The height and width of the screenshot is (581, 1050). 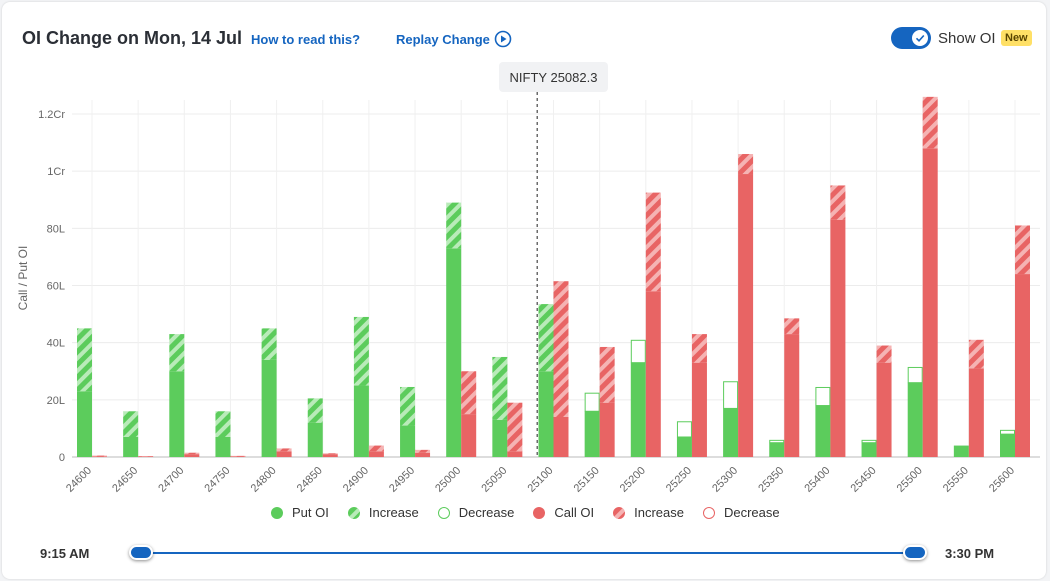 What do you see at coordinates (306, 39) in the screenshot?
I see `how-to-read-link: How to read this?` at bounding box center [306, 39].